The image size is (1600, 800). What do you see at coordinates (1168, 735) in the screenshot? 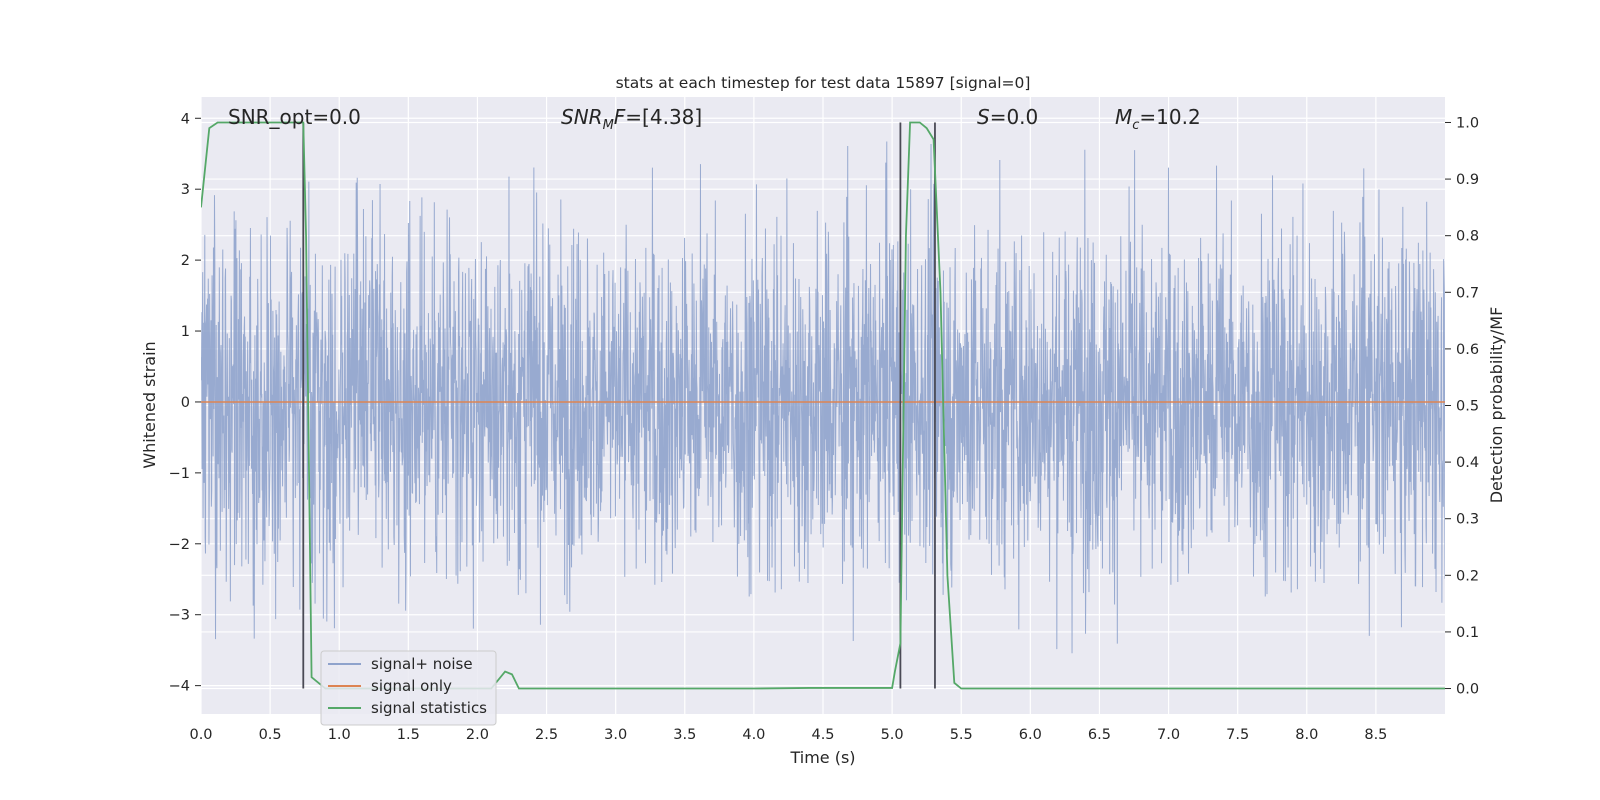
I see `x-tick-label: 7.0` at bounding box center [1168, 735].